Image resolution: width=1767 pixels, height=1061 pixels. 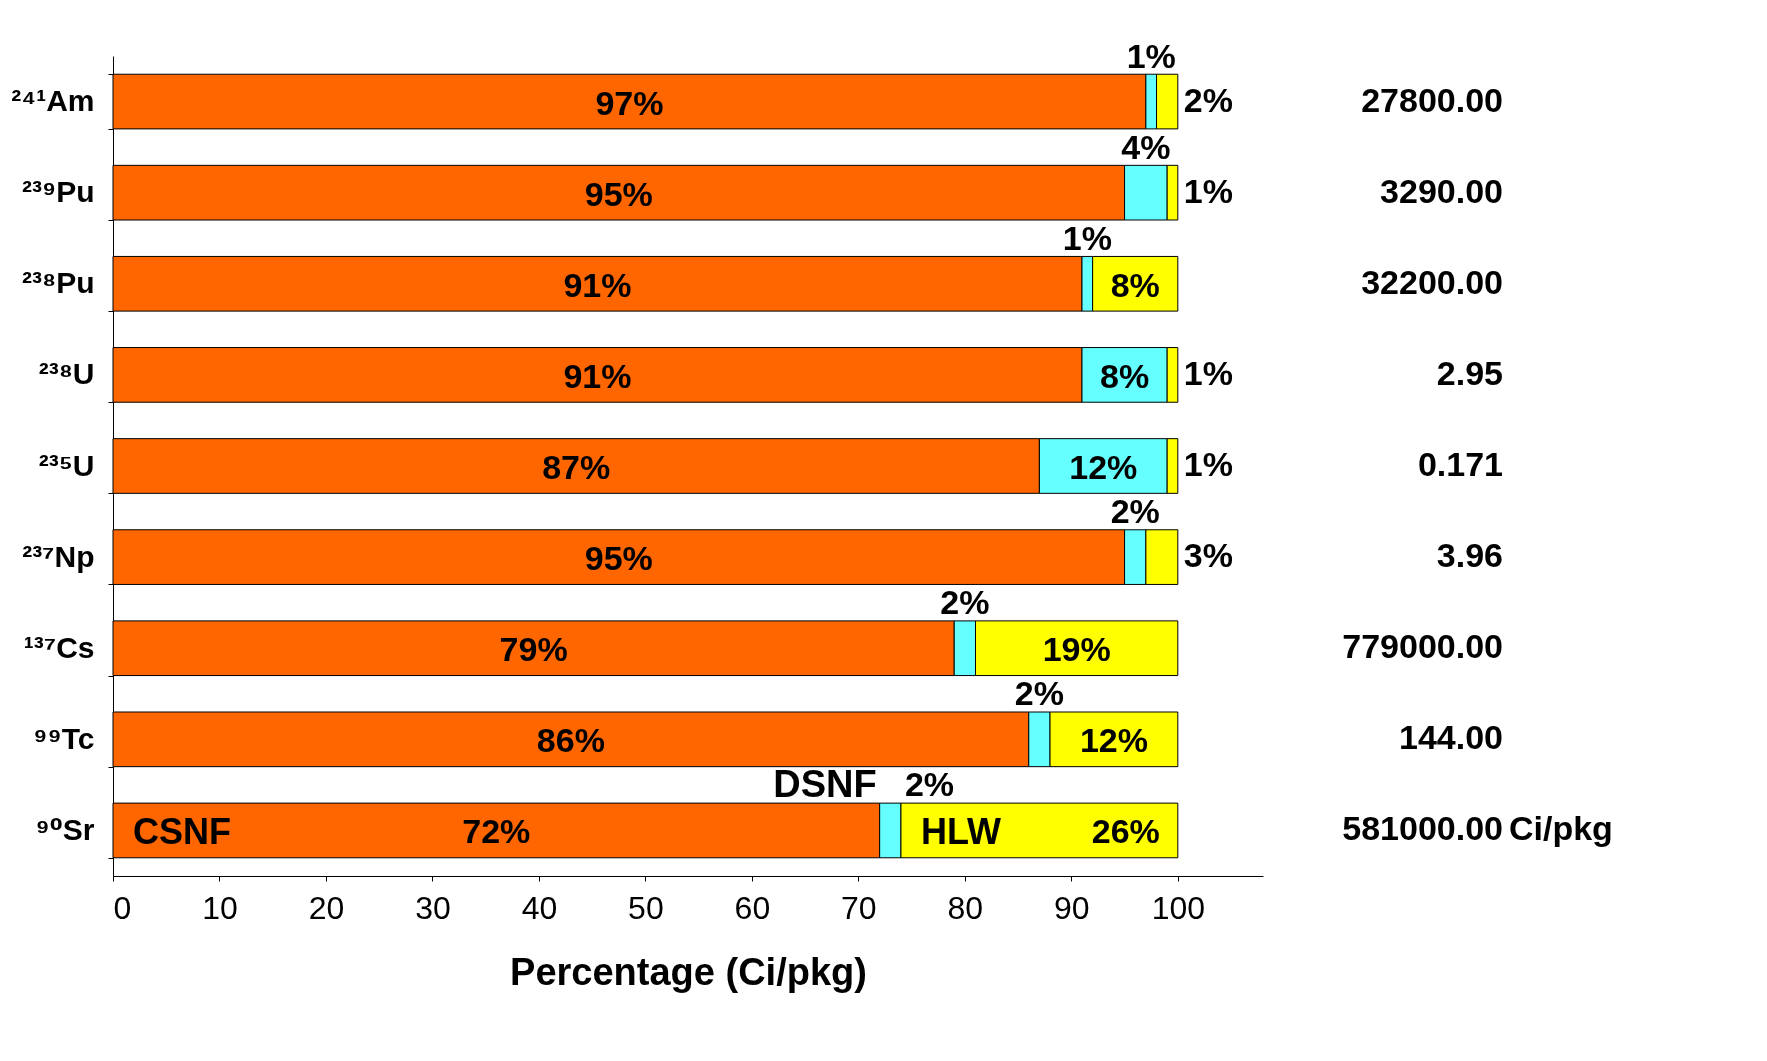 What do you see at coordinates (66, 374) in the screenshot?
I see `y-tick-label: ²³⁸U` at bounding box center [66, 374].